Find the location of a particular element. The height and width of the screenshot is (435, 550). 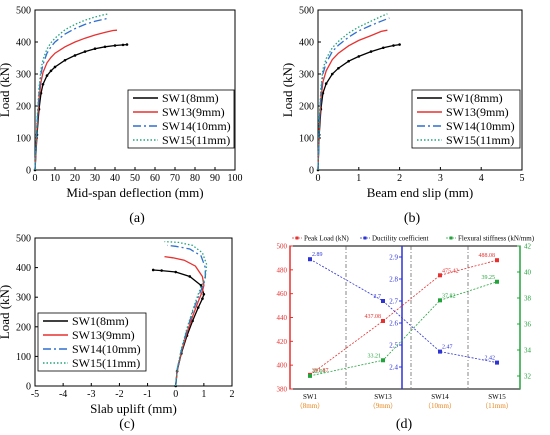

c-x-tick-label: -3 is located at coordinates (91, 394).